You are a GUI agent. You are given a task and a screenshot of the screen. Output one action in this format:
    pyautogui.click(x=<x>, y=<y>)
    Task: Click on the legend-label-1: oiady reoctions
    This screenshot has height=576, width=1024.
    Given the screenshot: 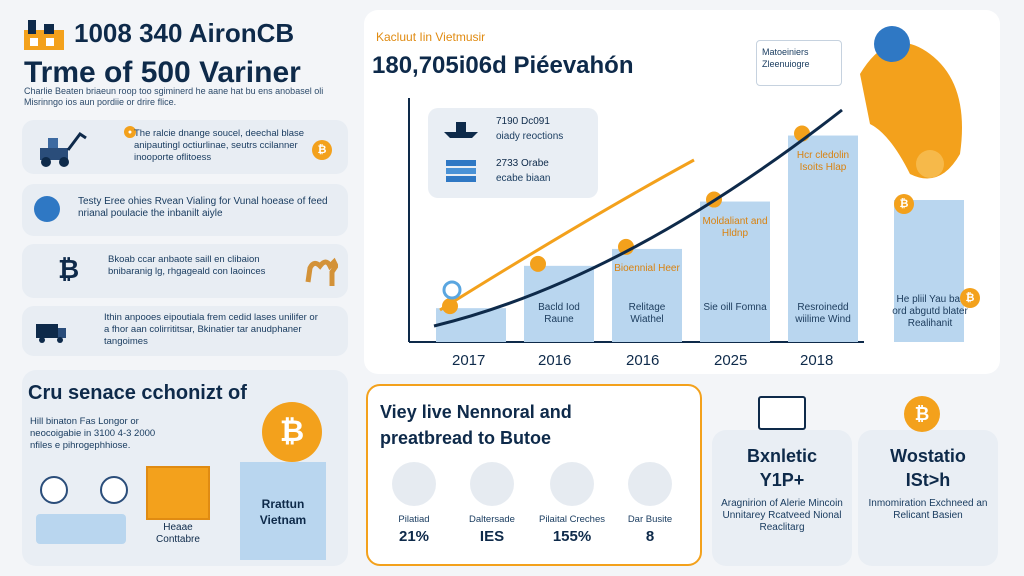 What is the action you would take?
    pyautogui.click(x=530, y=136)
    